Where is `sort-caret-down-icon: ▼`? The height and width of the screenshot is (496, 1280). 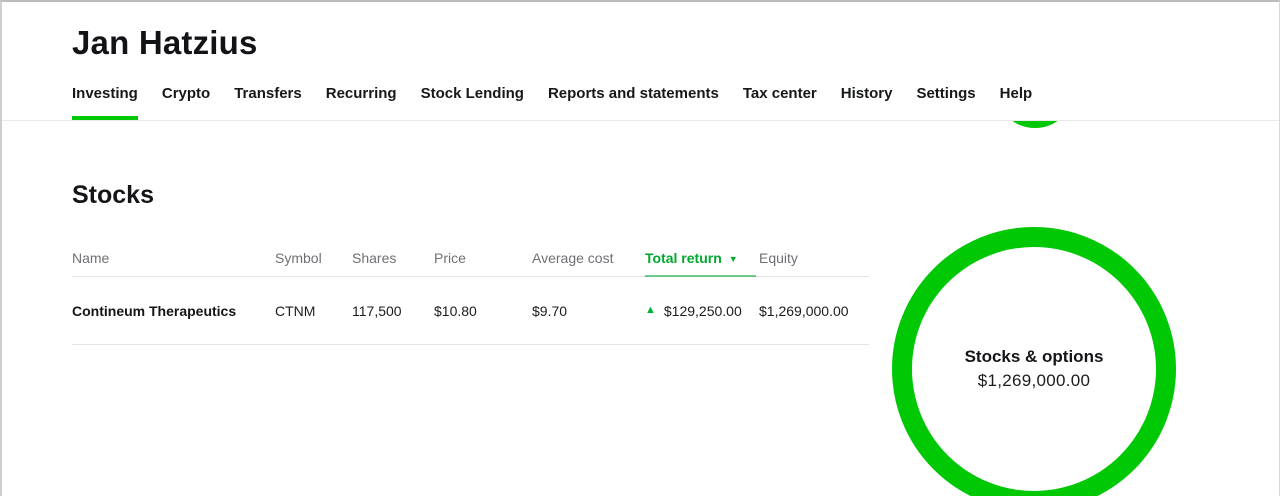 sort-caret-down-icon: ▼ is located at coordinates (733, 259).